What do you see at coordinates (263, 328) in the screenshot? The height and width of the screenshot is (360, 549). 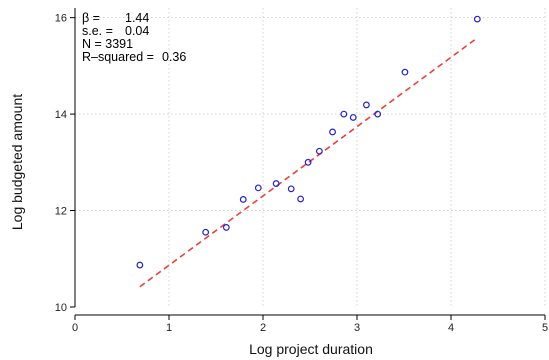 I see `x-tick-label: 2` at bounding box center [263, 328].